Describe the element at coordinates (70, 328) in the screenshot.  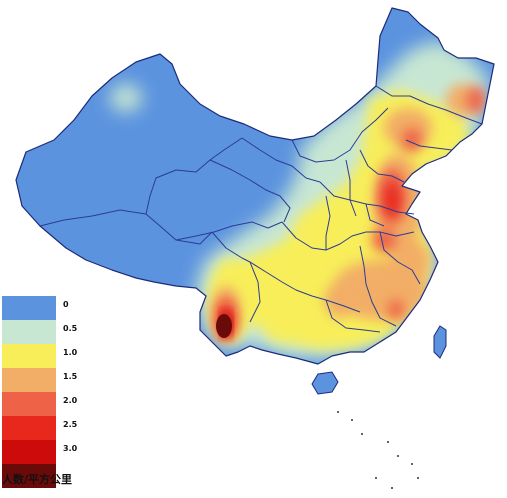
I see `legend-value: 0.5` at that location.